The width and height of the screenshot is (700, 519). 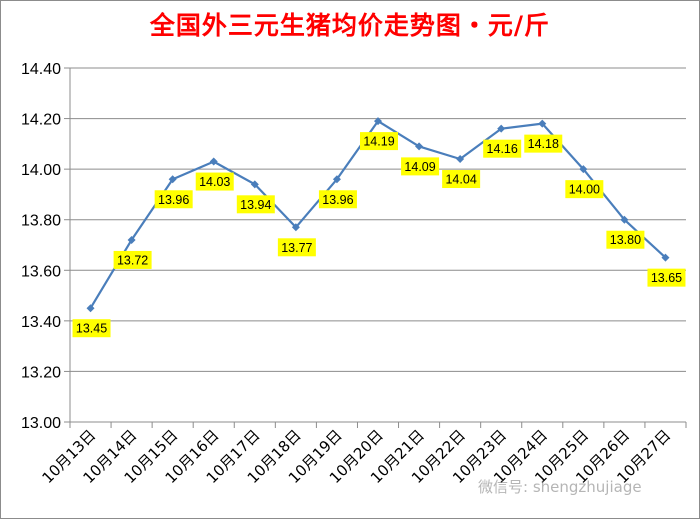 I want to click on y-tick-labels: 13.00 13.20 13.40 13.60 13.80 14.00 14.20 14.40, so click(x=41, y=246).